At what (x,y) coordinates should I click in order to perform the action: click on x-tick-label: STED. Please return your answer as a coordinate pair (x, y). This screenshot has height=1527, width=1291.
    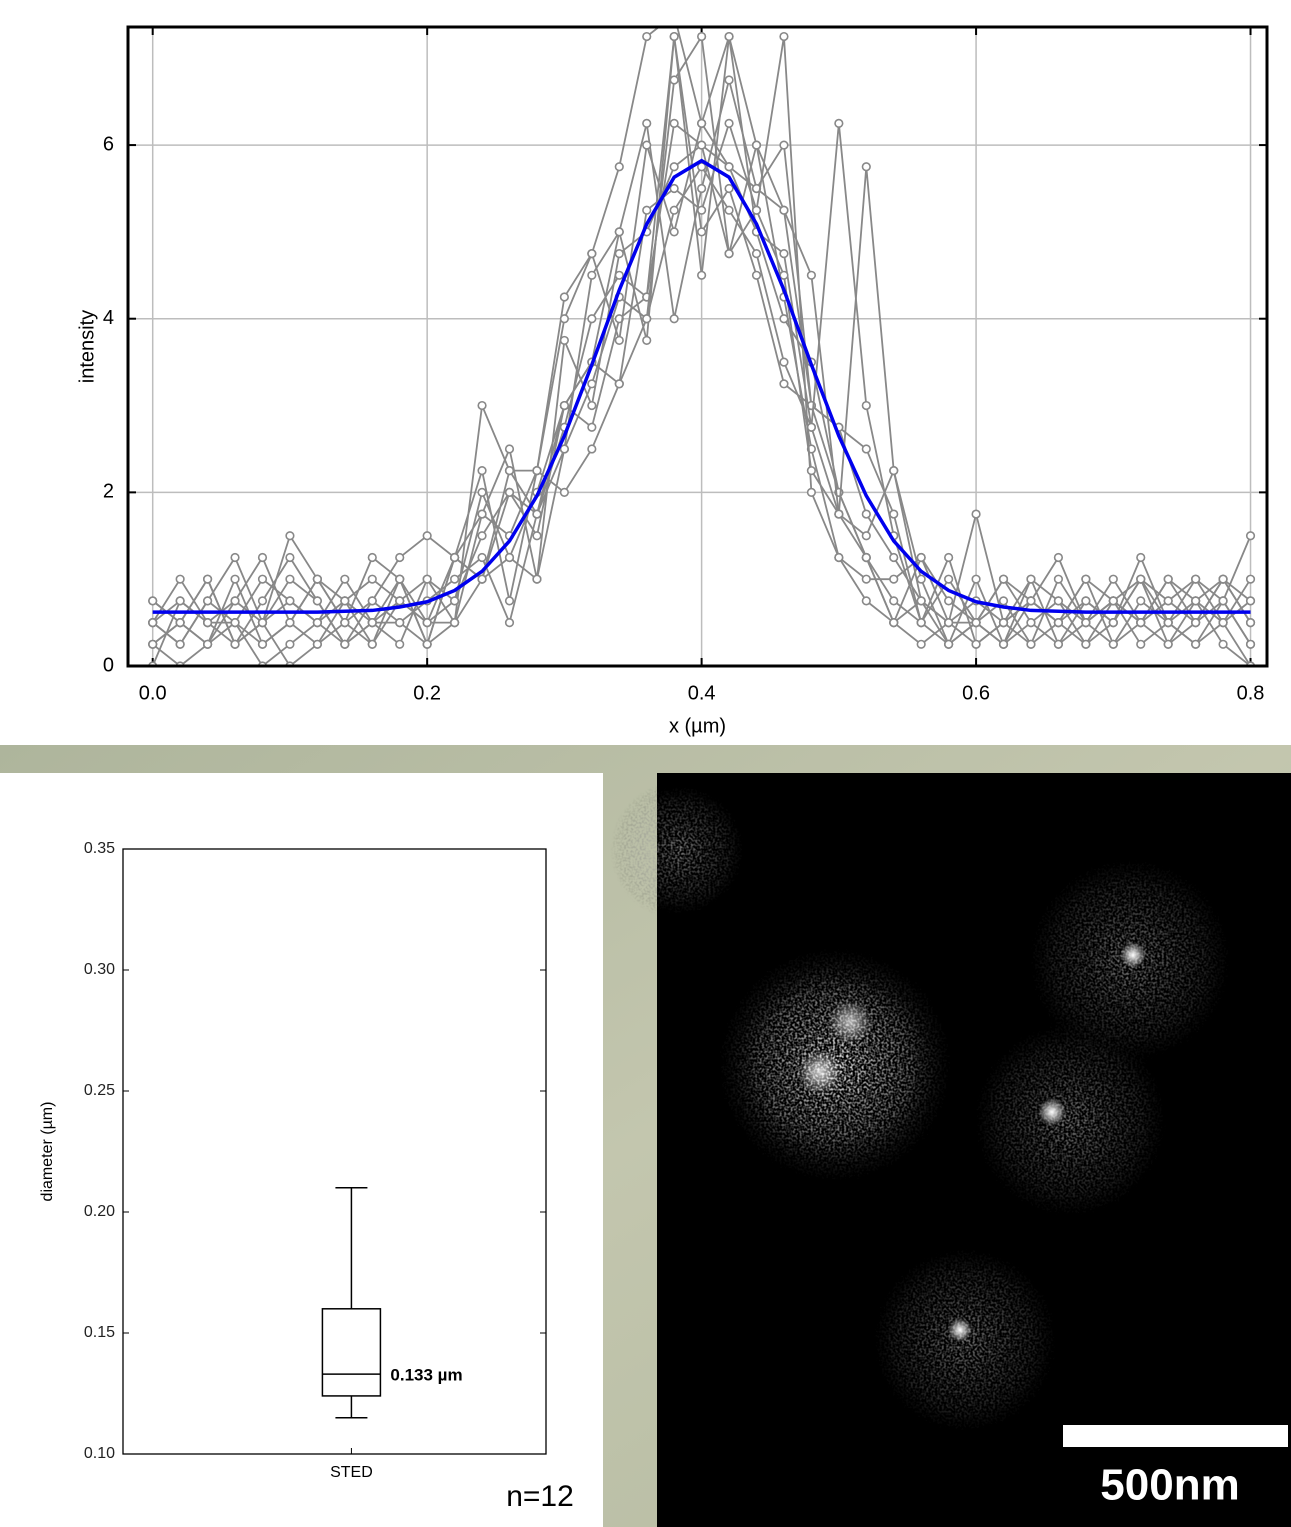
    Looking at the image, I should click on (351, 1472).